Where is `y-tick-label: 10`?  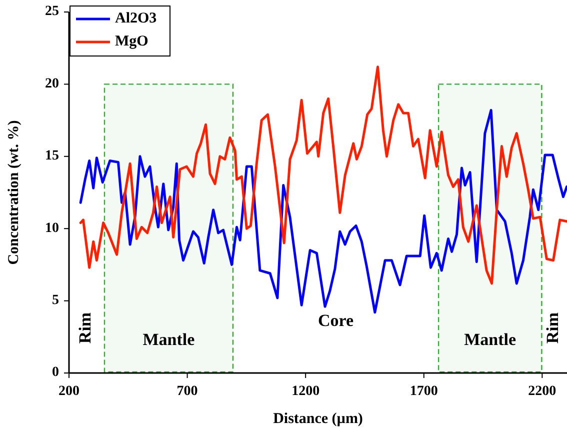
y-tick-label: 10 is located at coordinates (52, 228).